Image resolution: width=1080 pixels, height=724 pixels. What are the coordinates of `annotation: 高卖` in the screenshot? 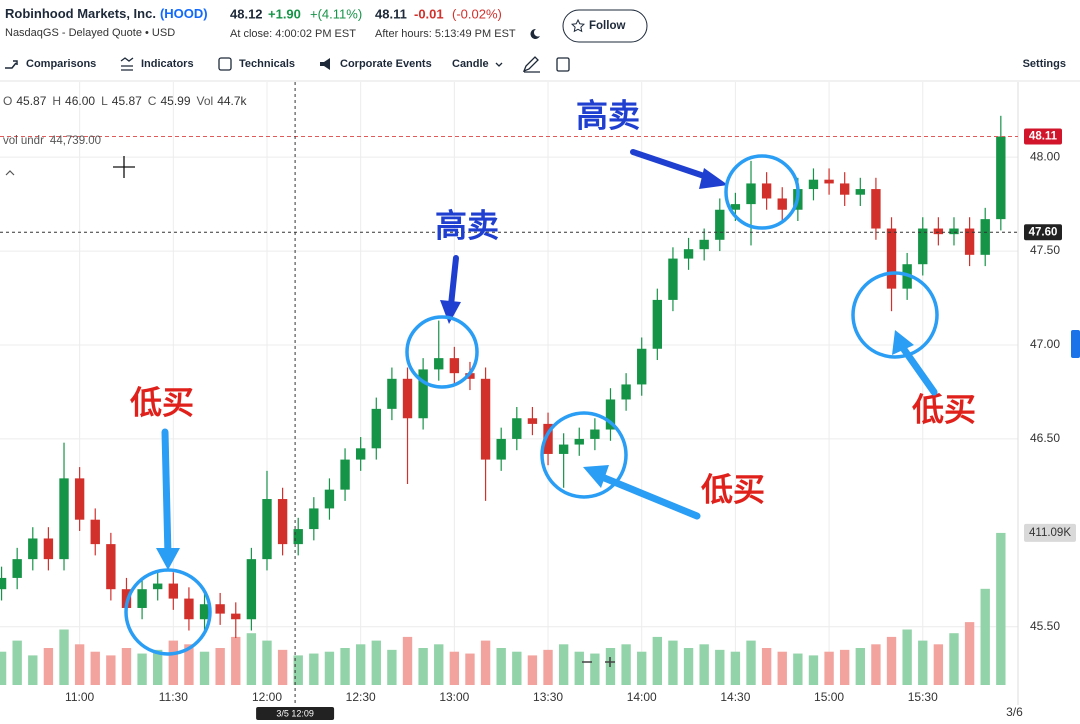 It's located at (467, 225).